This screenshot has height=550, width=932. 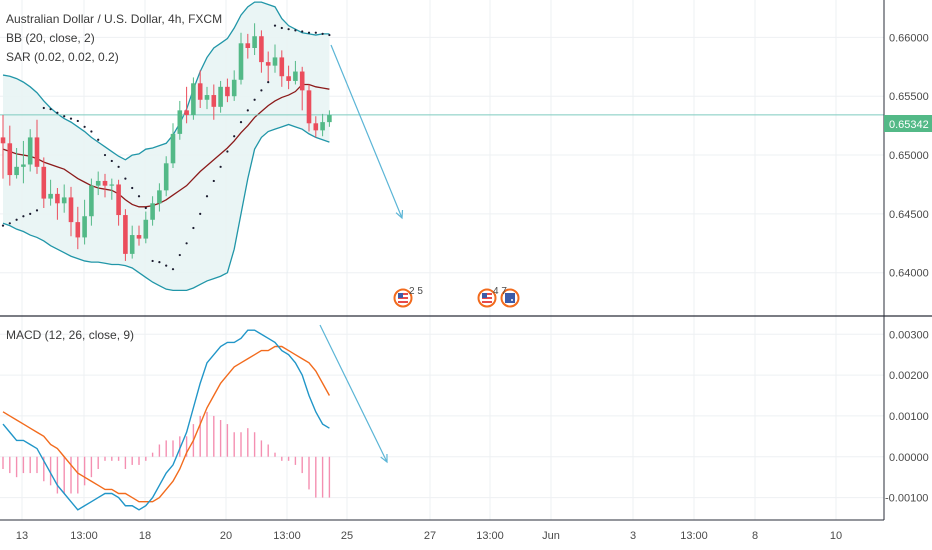 What do you see at coordinates (367, 132) in the screenshot?
I see `price-forecast-arrow` at bounding box center [367, 132].